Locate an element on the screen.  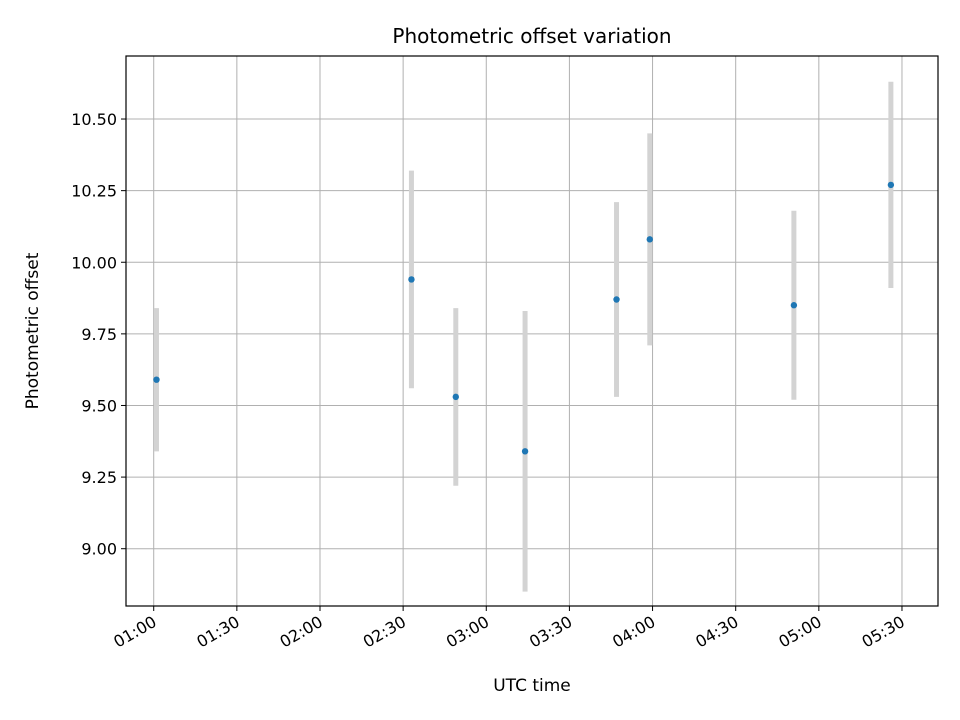
x-tick-label: 01:00 is located at coordinates (134, 632).